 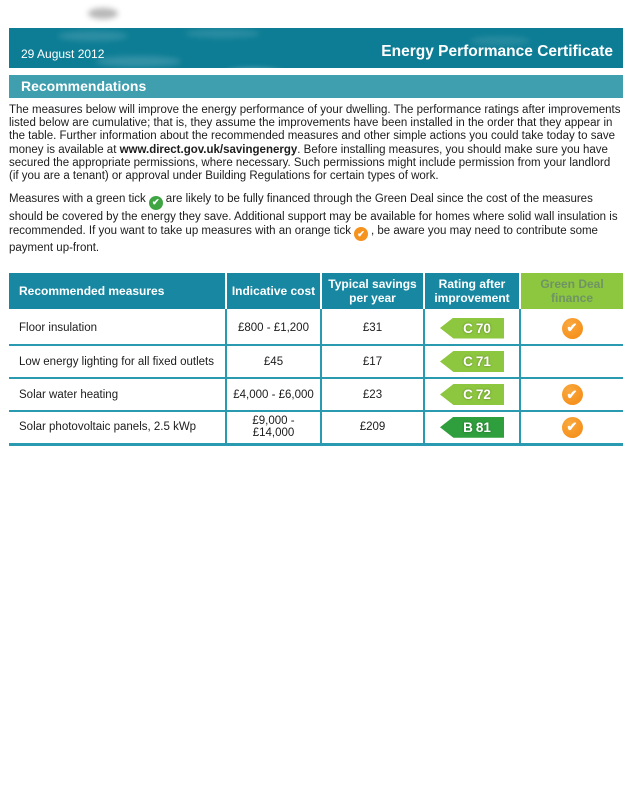 What do you see at coordinates (571, 291) in the screenshot?
I see `header-green-deal-finance: Green Deal finance` at bounding box center [571, 291].